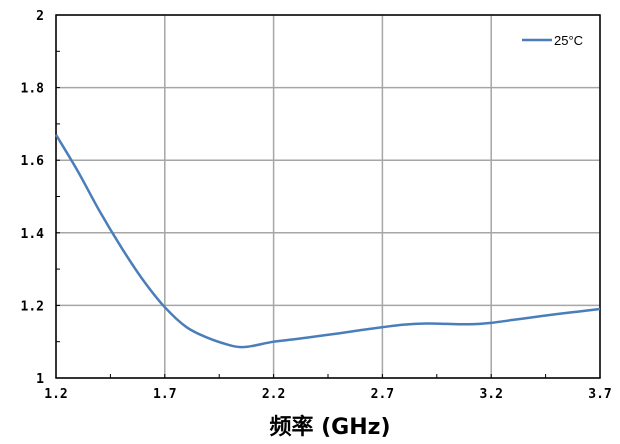 The width and height of the screenshot is (620, 444). Describe the element at coordinates (490, 394) in the screenshot. I see `x-tick-label: 3.2` at that location.